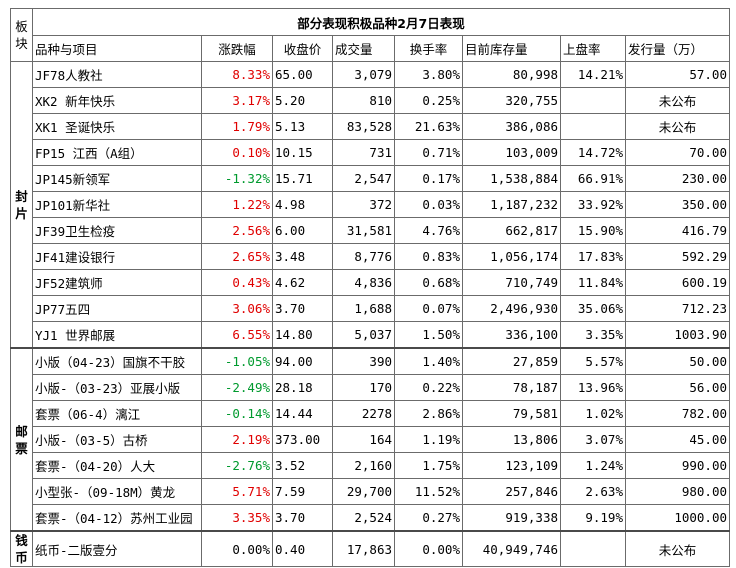  Describe the element at coordinates (302, 152) in the screenshot. I see `cell-close: 10.15` at that location.